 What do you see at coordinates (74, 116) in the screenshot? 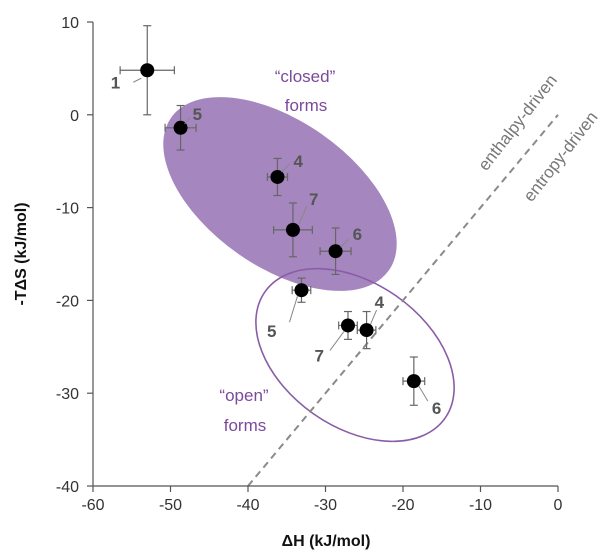
I see `y-tick-label: 0` at bounding box center [74, 116].